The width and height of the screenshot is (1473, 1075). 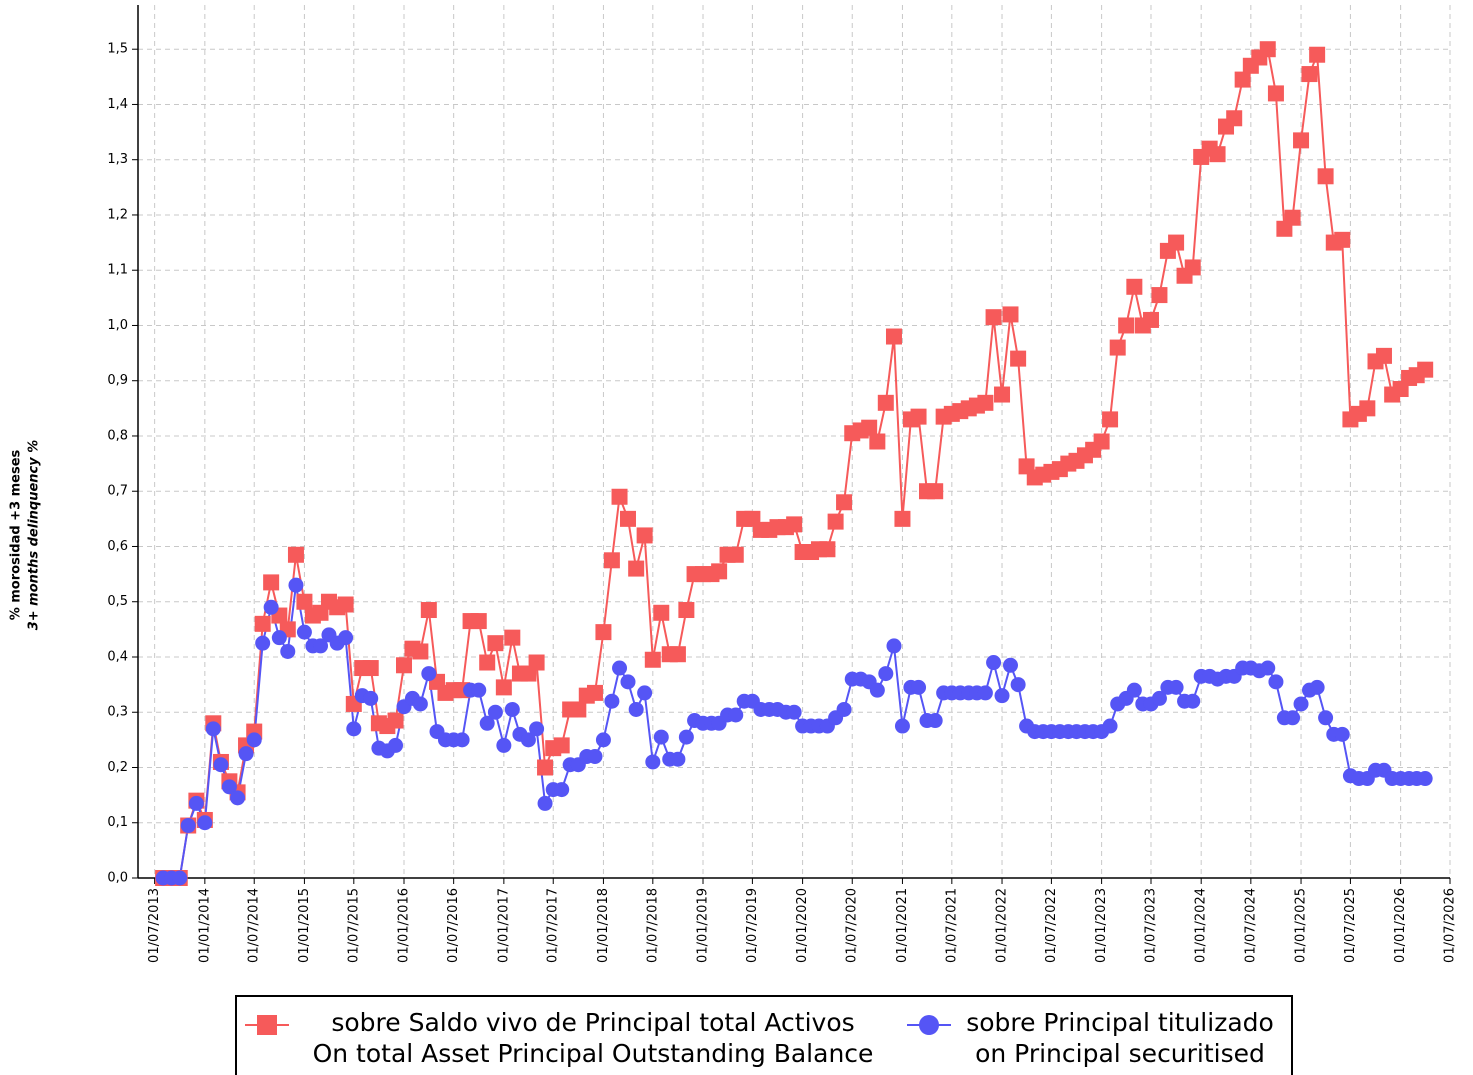 What do you see at coordinates (852, 925) in the screenshot?
I see `x-tick-label: 01/07/2020` at bounding box center [852, 925].